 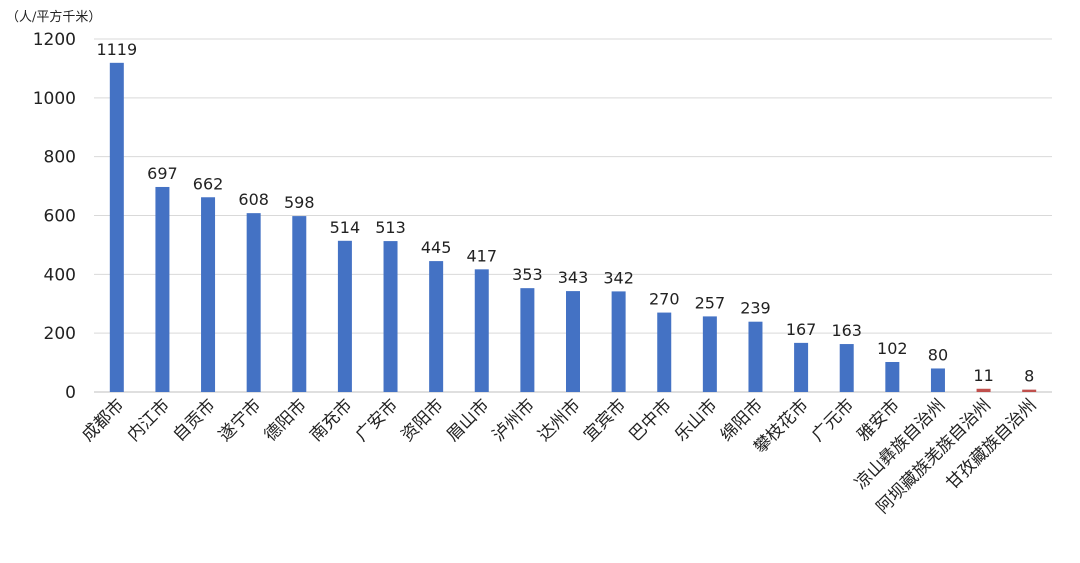 What do you see at coordinates (436, 247) in the screenshot?
I see `data-label: 445` at bounding box center [436, 247].